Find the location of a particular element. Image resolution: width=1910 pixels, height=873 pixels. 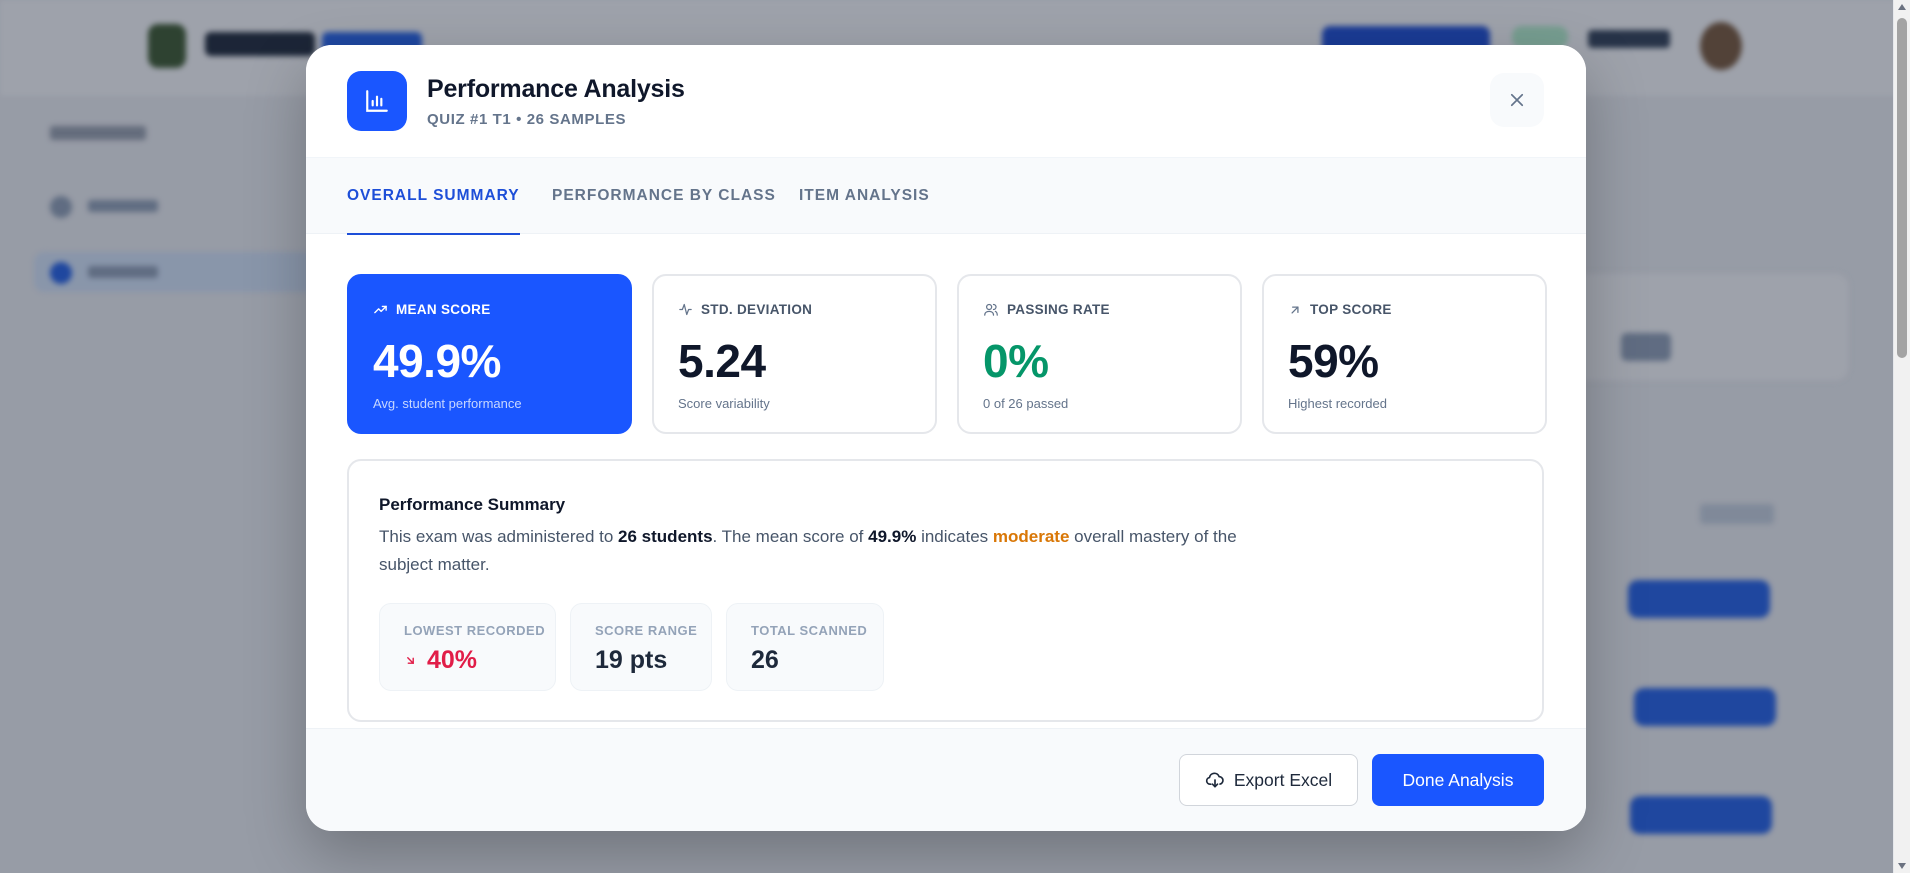

background-user-name is located at coordinates (1629, 39).